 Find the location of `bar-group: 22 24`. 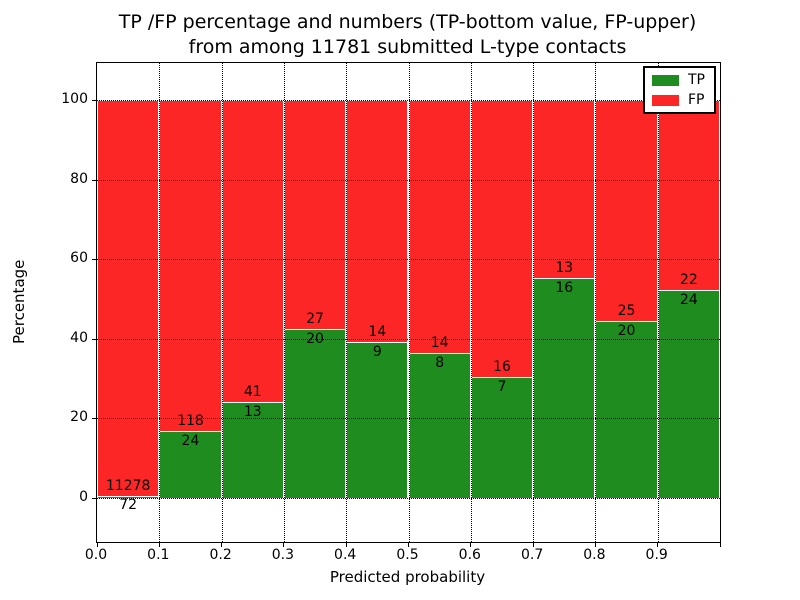

bar-group: 22 24 is located at coordinates (688, 302).